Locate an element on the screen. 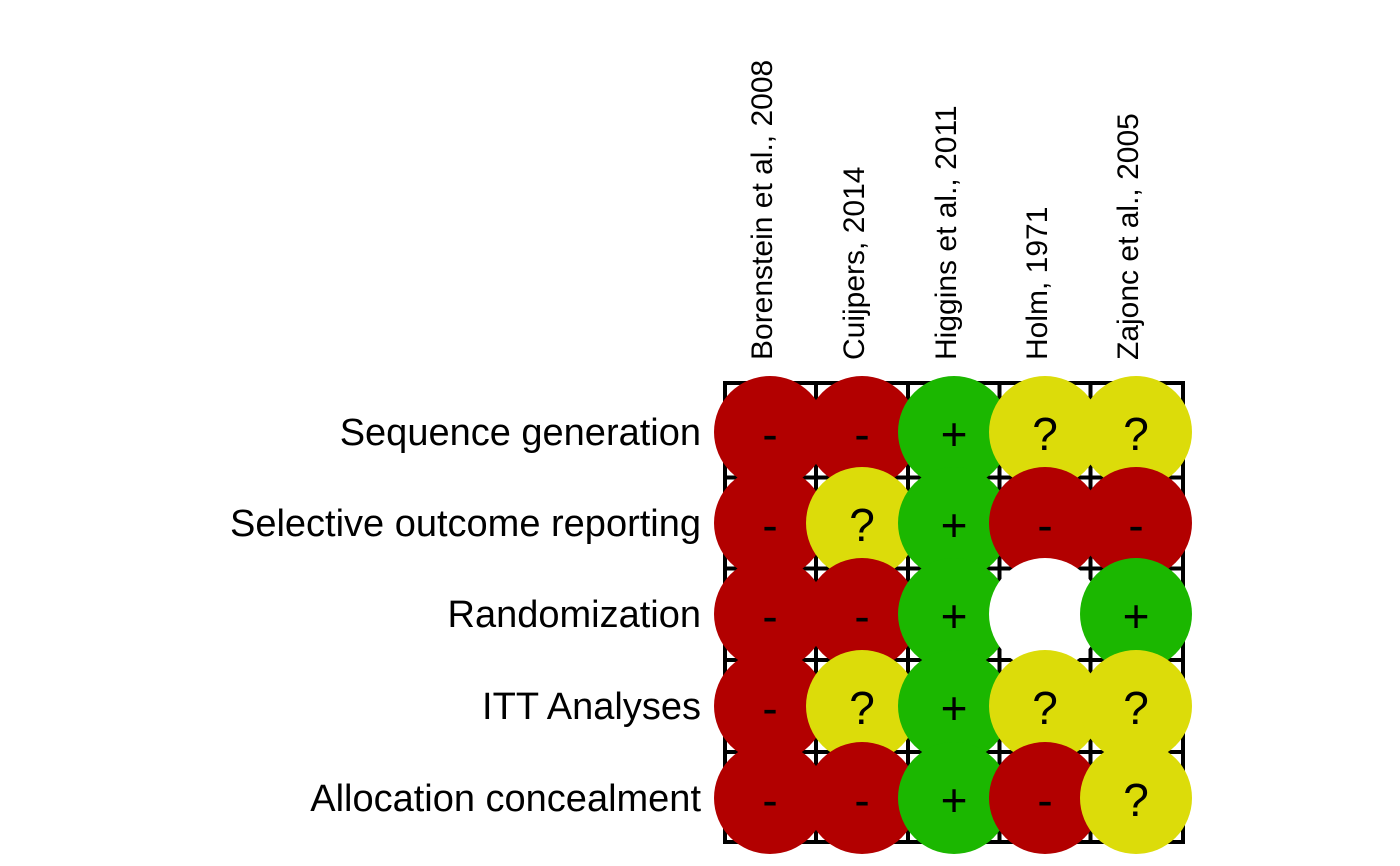  cell-sequence-generation-holm-1971 is located at coordinates (1045, 432).